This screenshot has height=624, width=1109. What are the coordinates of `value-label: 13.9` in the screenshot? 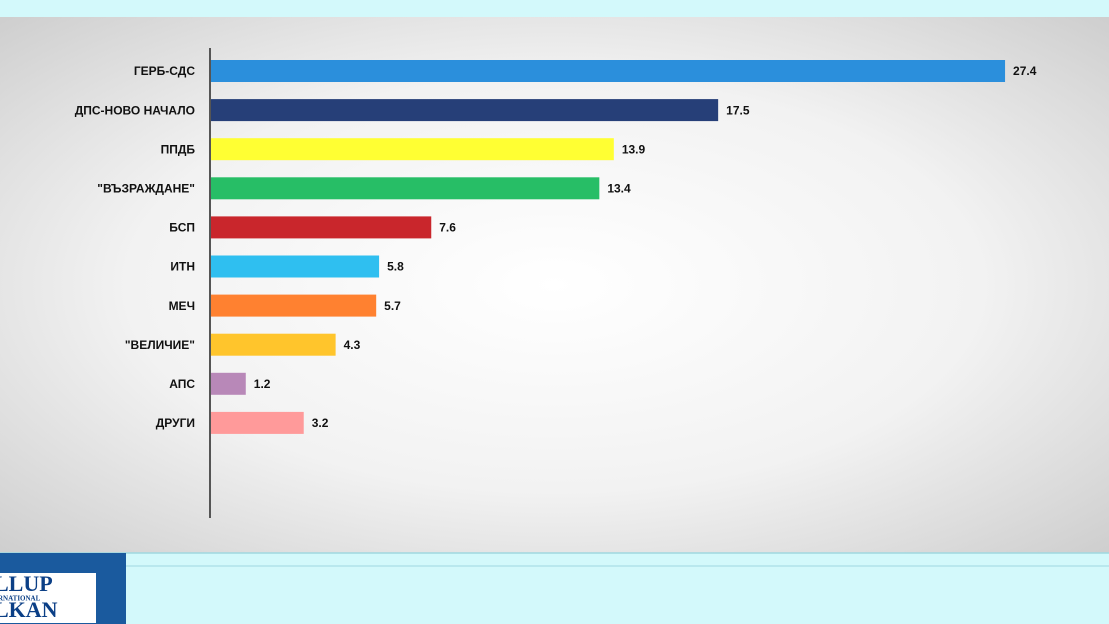 It's located at (634, 149).